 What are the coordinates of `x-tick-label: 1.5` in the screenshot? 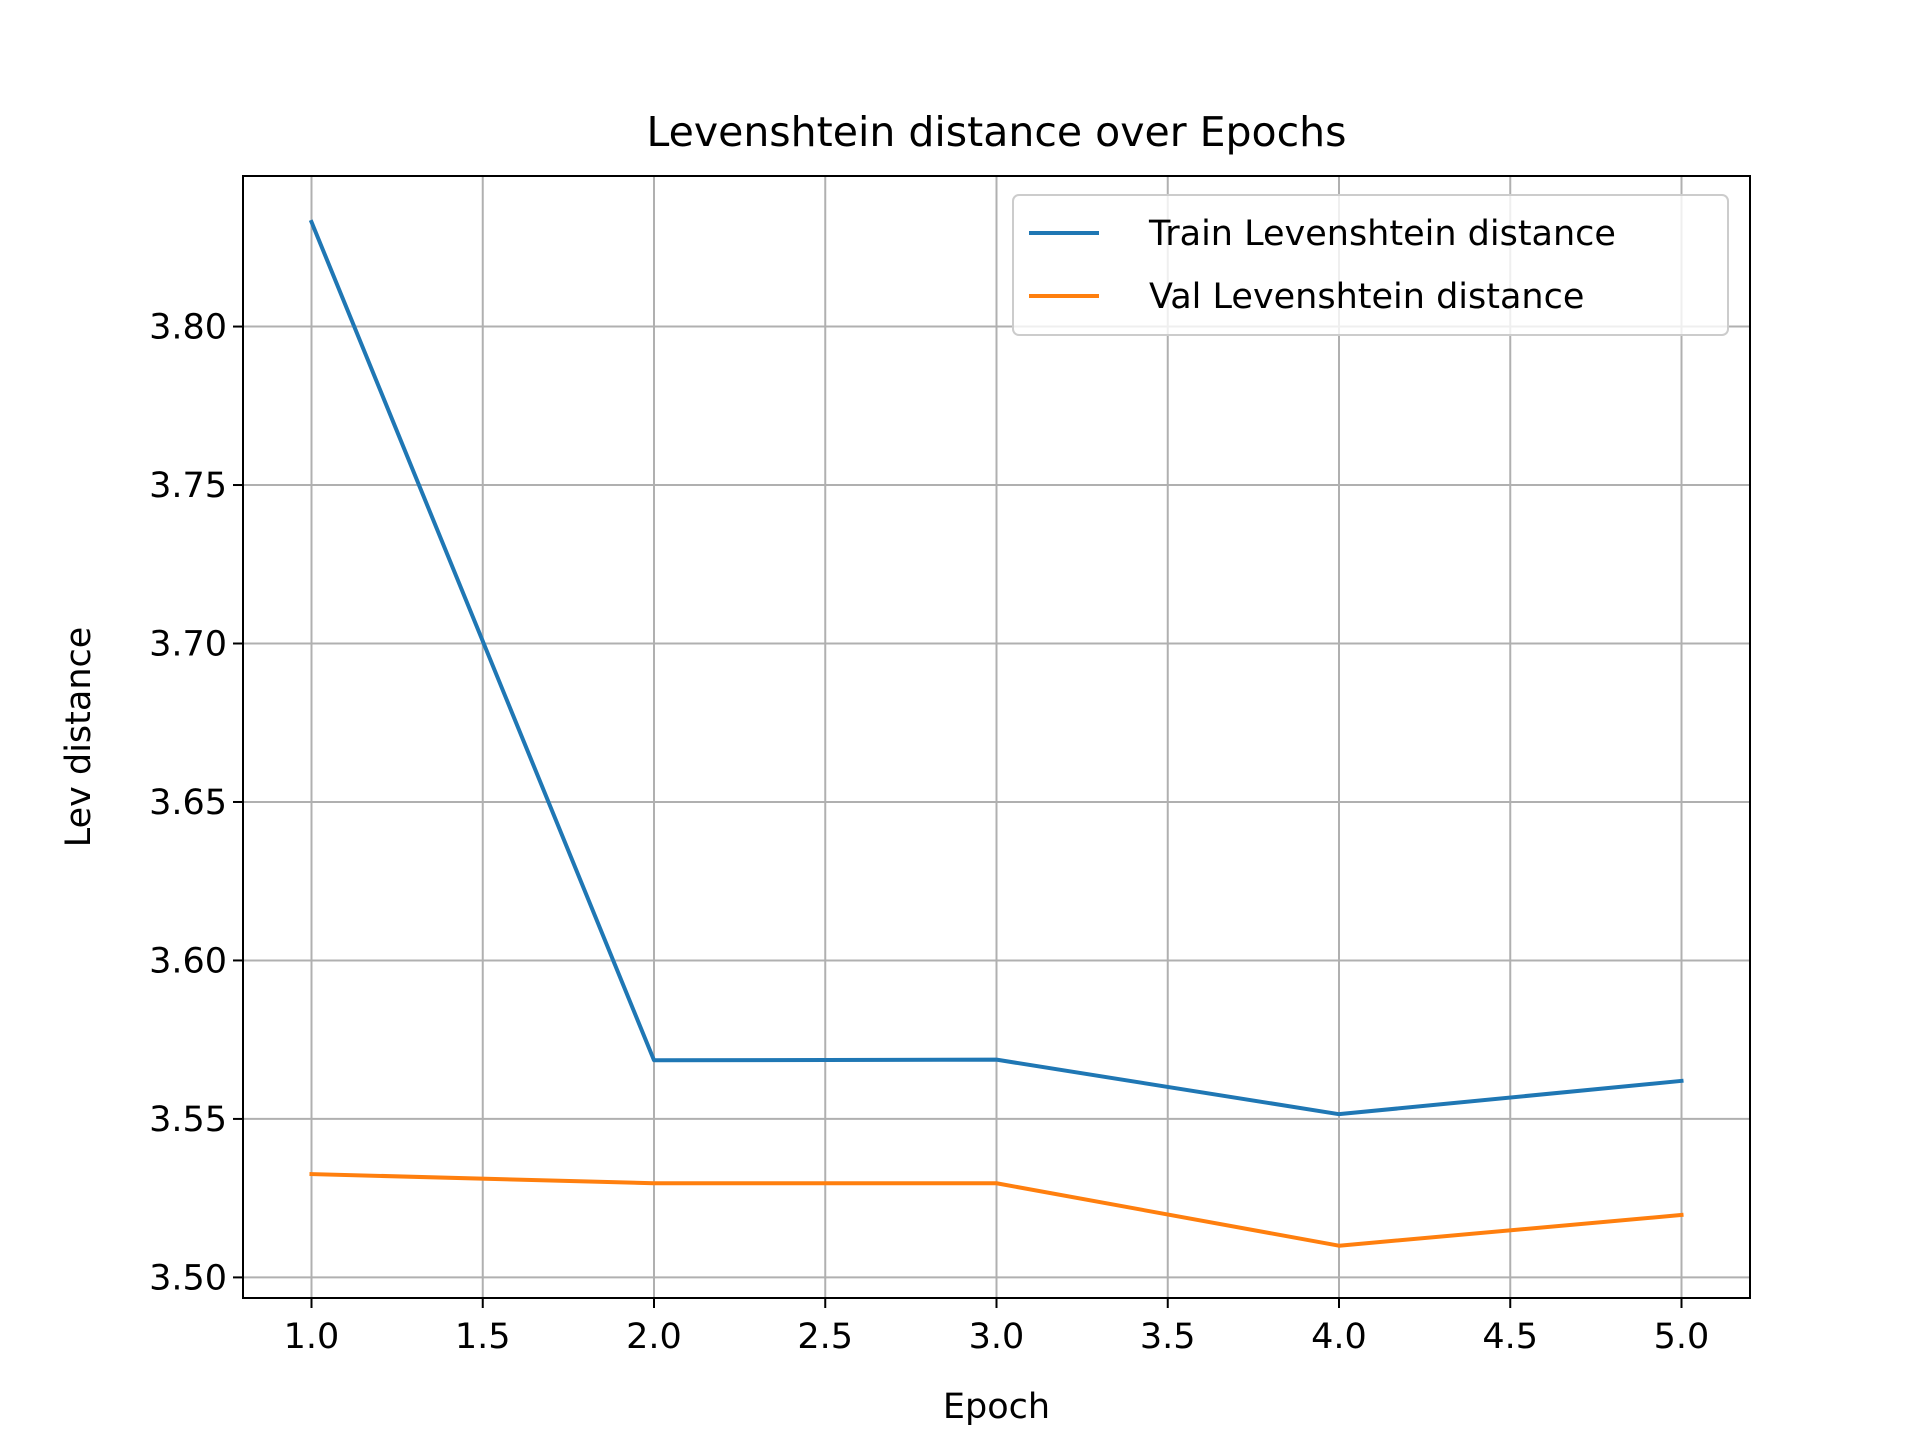 It's located at (483, 1337).